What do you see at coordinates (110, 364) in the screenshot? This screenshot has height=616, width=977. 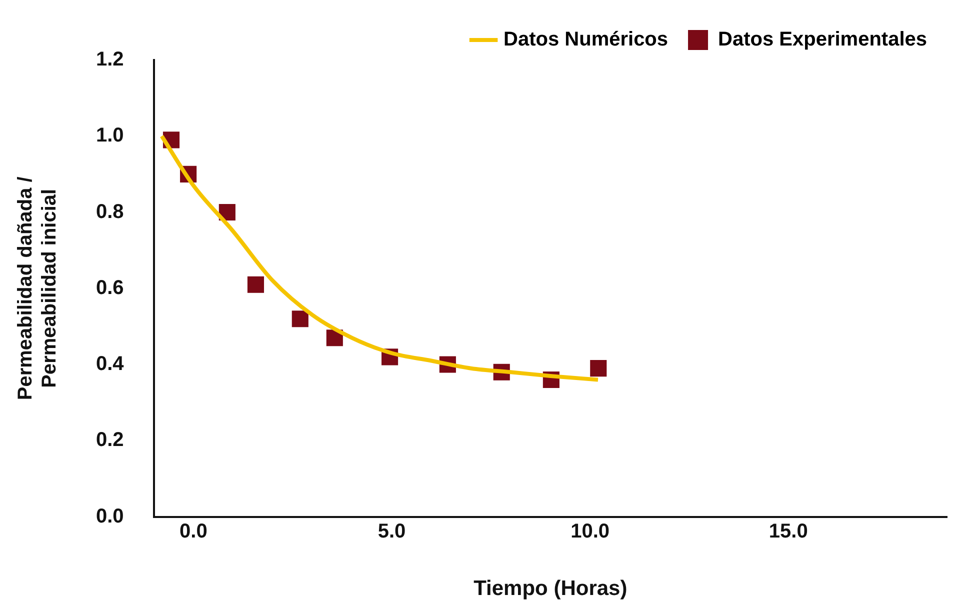 I see `y-tick-label: 0.4` at bounding box center [110, 364].